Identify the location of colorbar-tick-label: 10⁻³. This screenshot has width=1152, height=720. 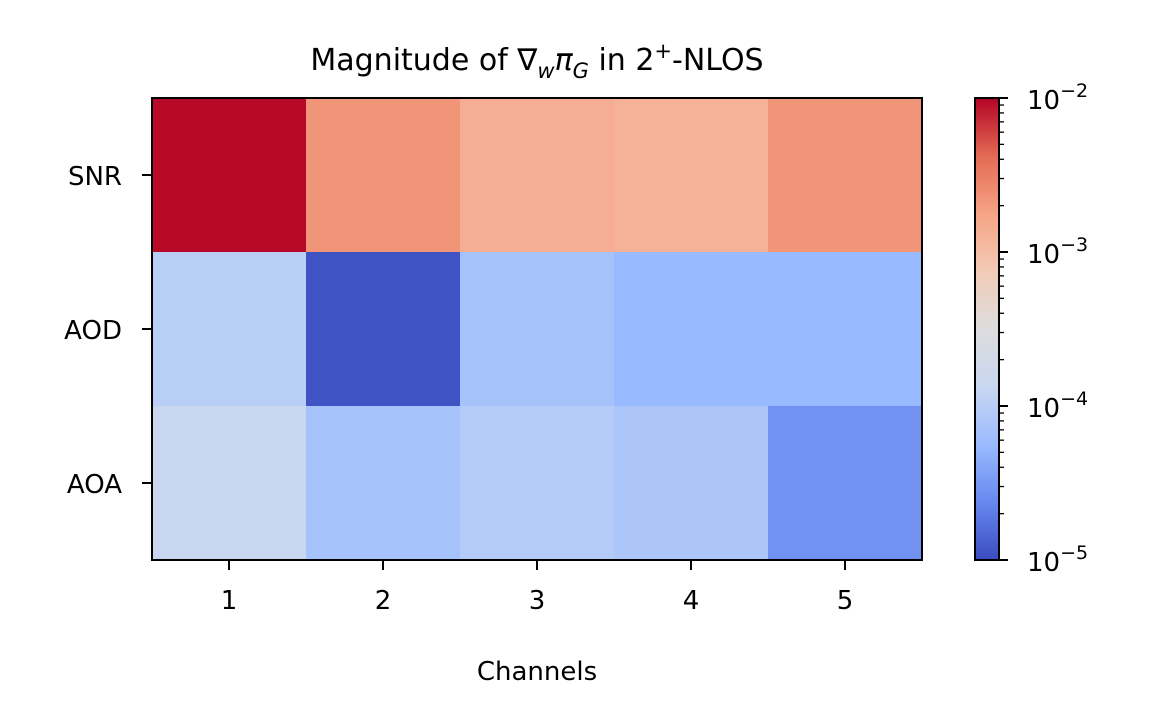
(1057, 252).